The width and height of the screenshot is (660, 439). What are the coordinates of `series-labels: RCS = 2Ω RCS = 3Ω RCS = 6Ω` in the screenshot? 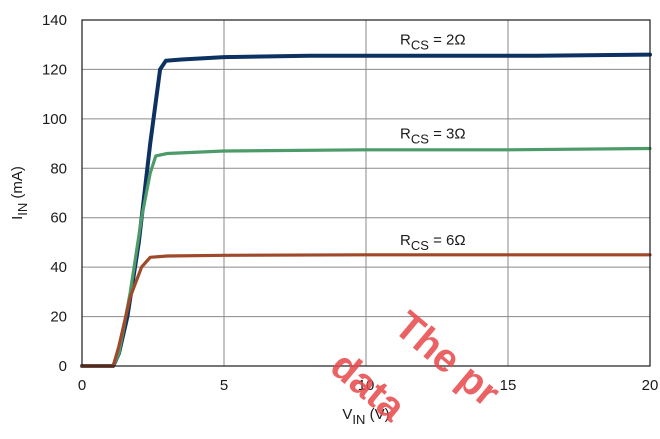 It's located at (433, 142).